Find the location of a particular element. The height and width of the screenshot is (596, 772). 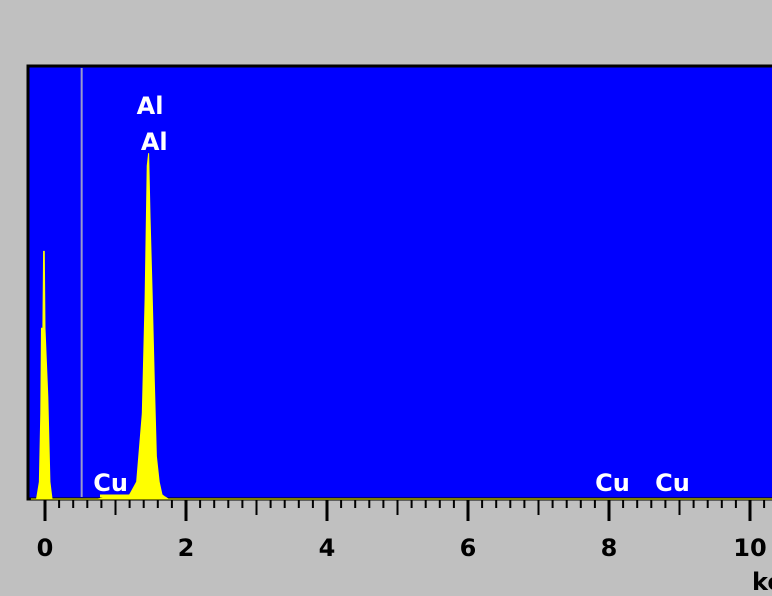

x-tick-label: 4 is located at coordinates (327, 548).